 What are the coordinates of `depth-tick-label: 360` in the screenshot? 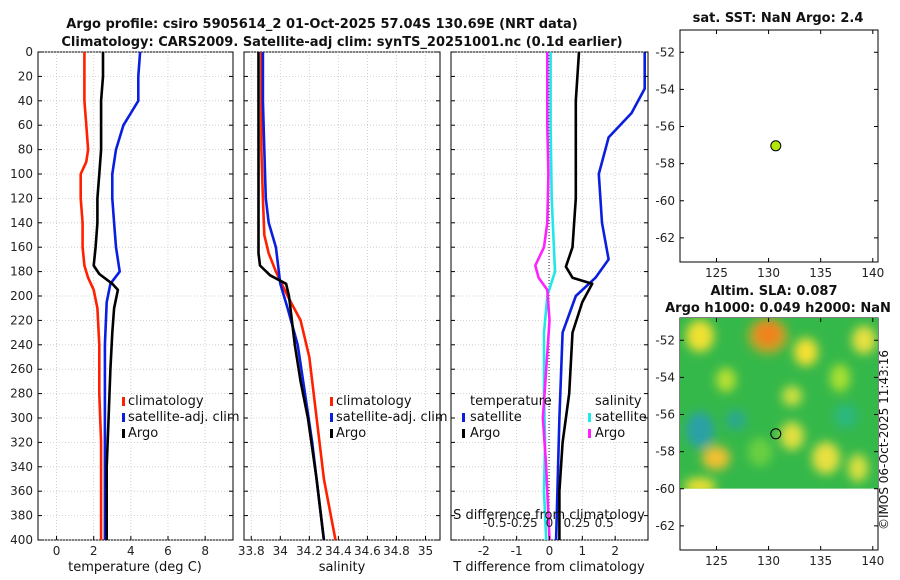 It's located at (21, 491).